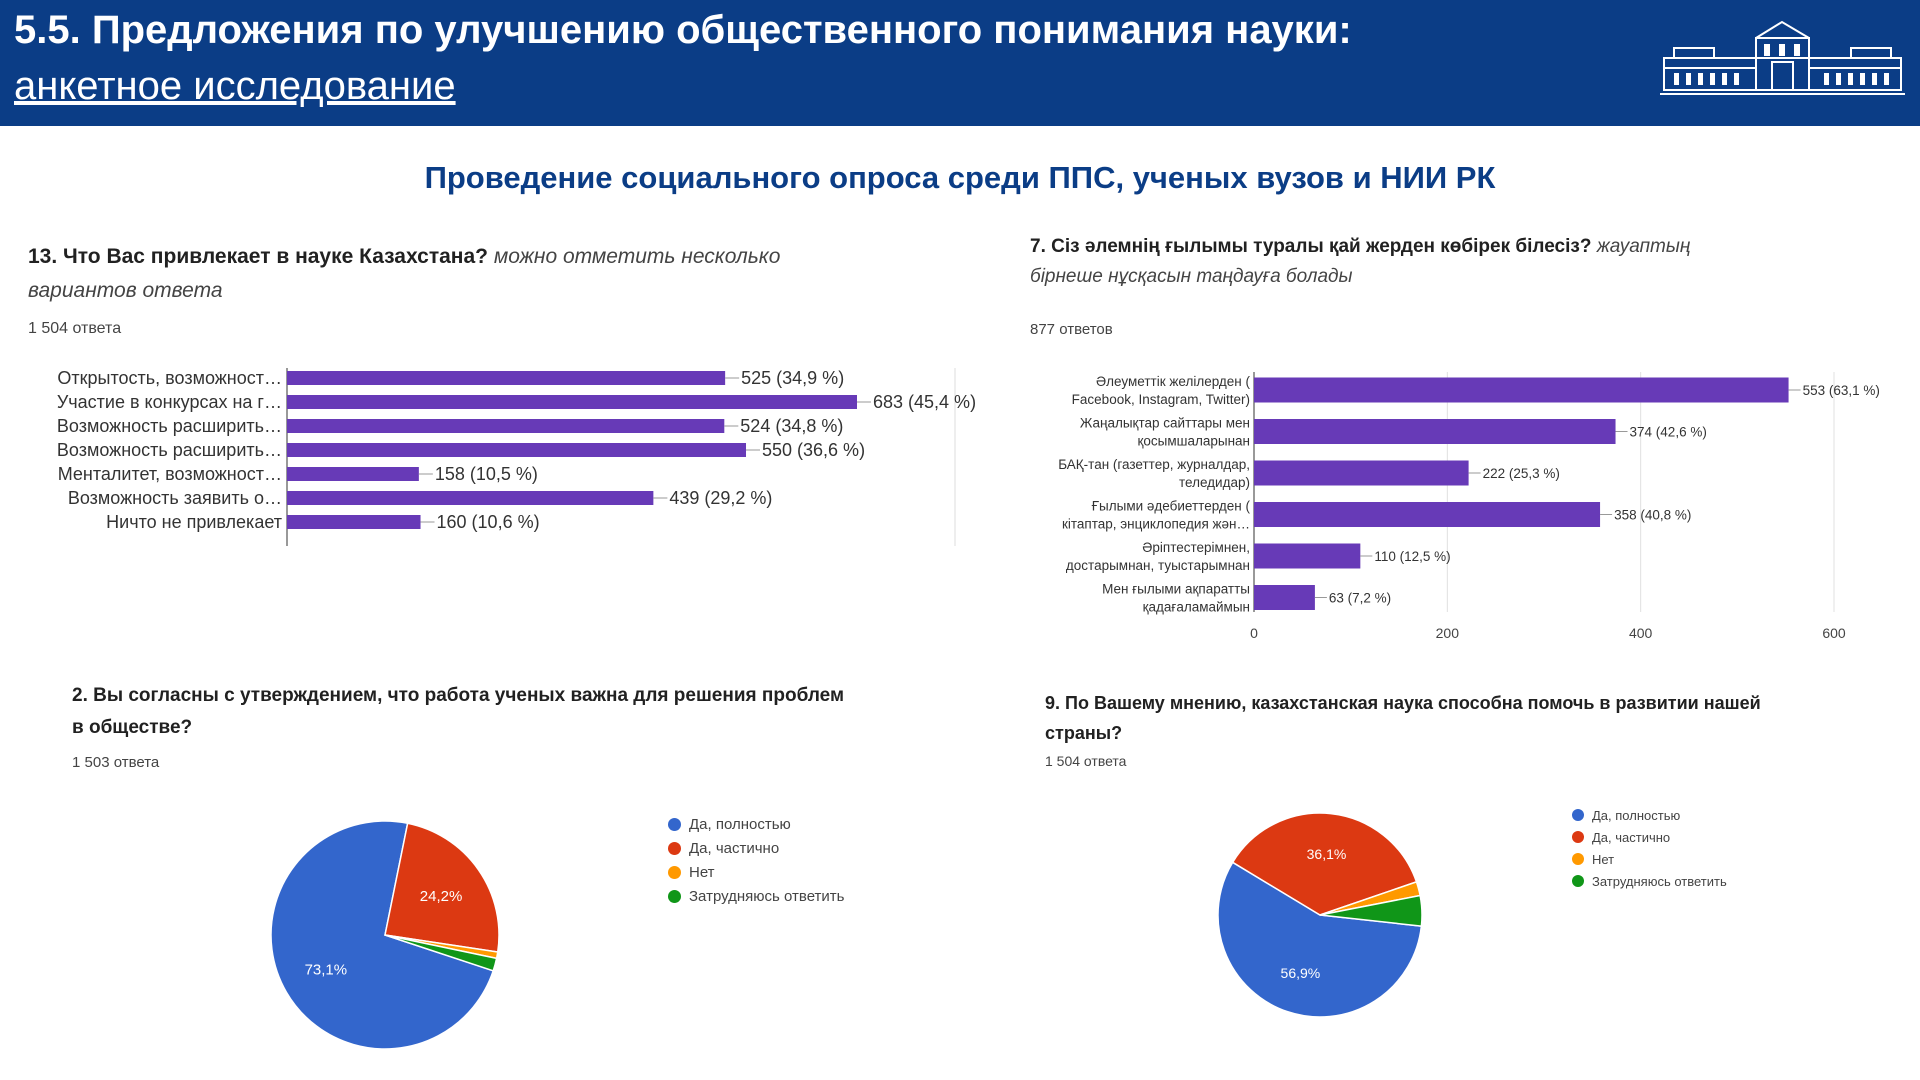 This screenshot has width=1920, height=1080. What do you see at coordinates (791, 426) in the screenshot?
I see `q13-data-label: 524 (34,8 %)` at bounding box center [791, 426].